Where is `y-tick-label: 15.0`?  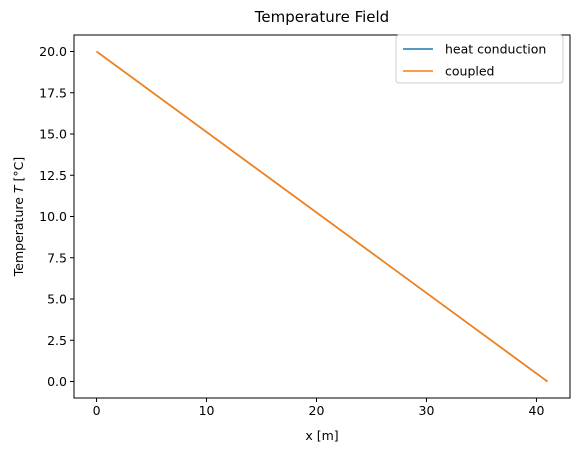 y-tick-label: 15.0 is located at coordinates (53, 134).